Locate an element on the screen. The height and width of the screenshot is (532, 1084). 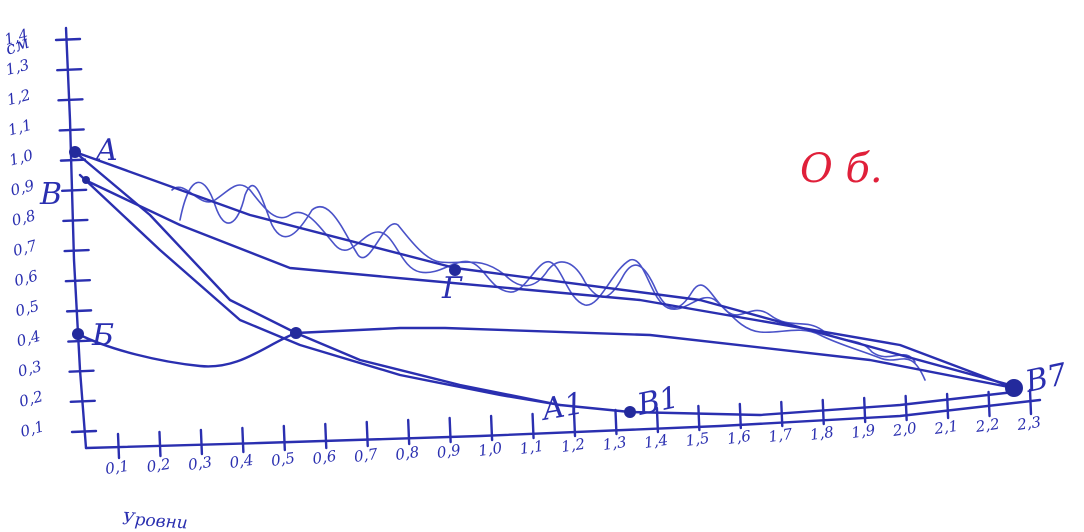
y-tick-label: 1,2 is located at coordinates (19, 98).